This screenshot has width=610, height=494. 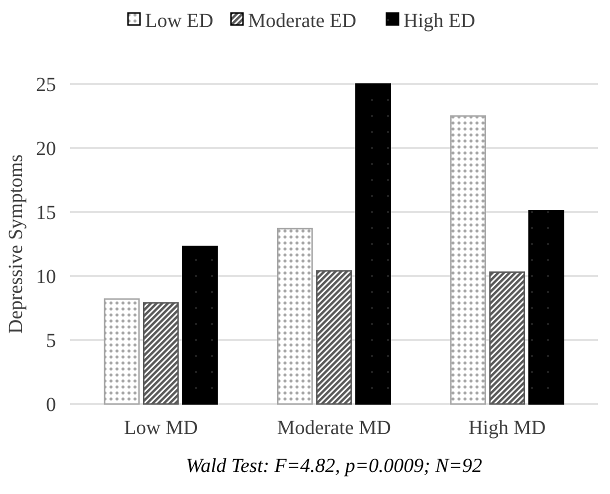 What do you see at coordinates (334, 466) in the screenshot?
I see `text: Wald Test: F=4.82, p=0.0009; N=92` at bounding box center [334, 466].